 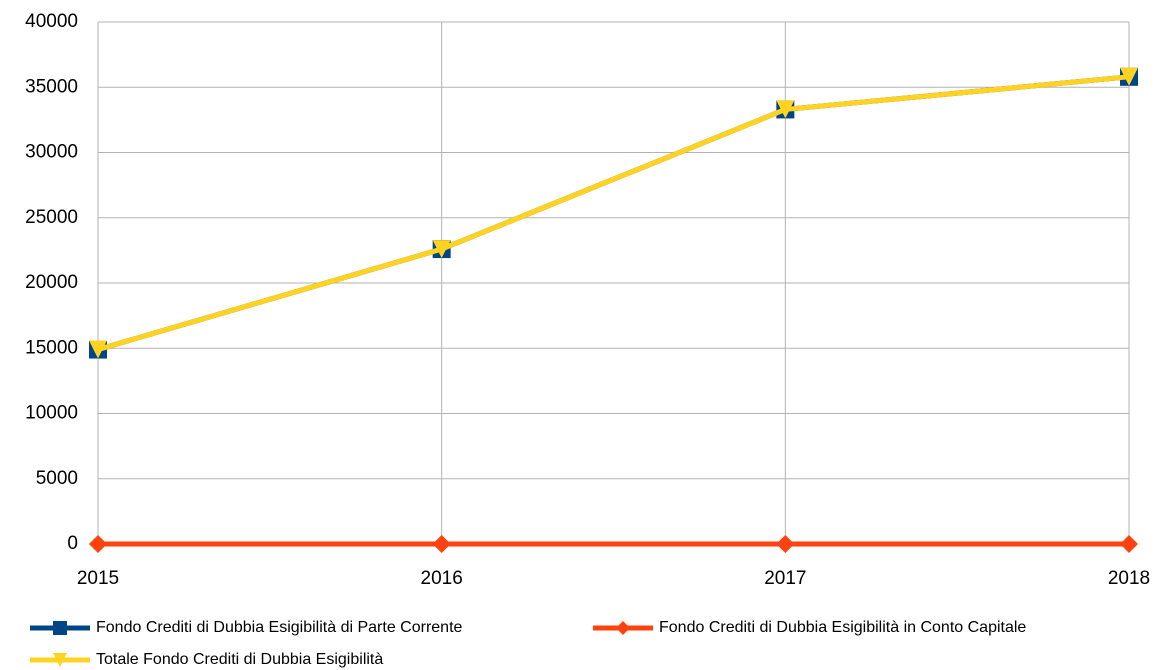 What do you see at coordinates (1129, 578) in the screenshot?
I see `x-tick-label: 2018` at bounding box center [1129, 578].